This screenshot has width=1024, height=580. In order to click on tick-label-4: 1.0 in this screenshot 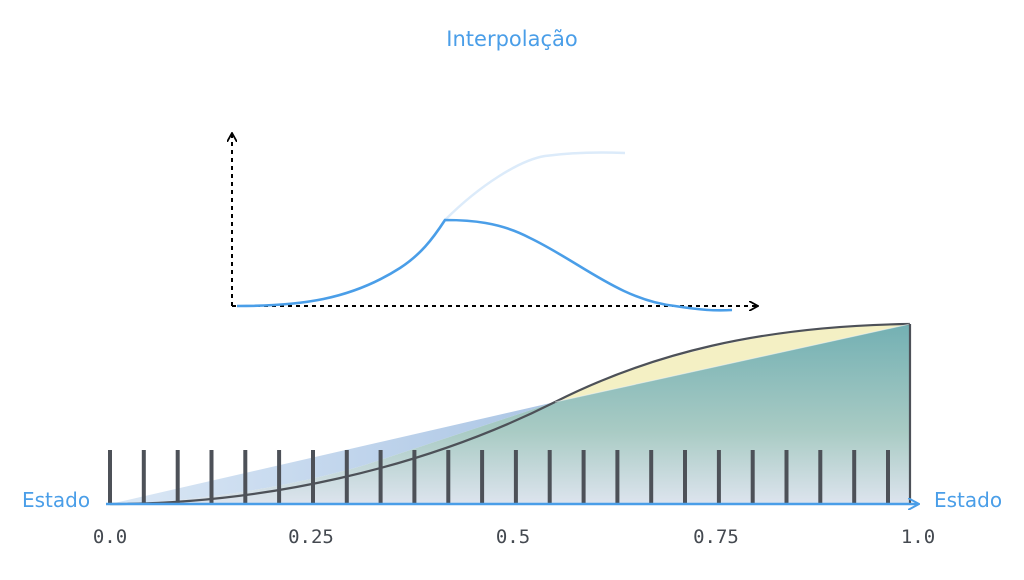, I will do `click(918, 537)`.